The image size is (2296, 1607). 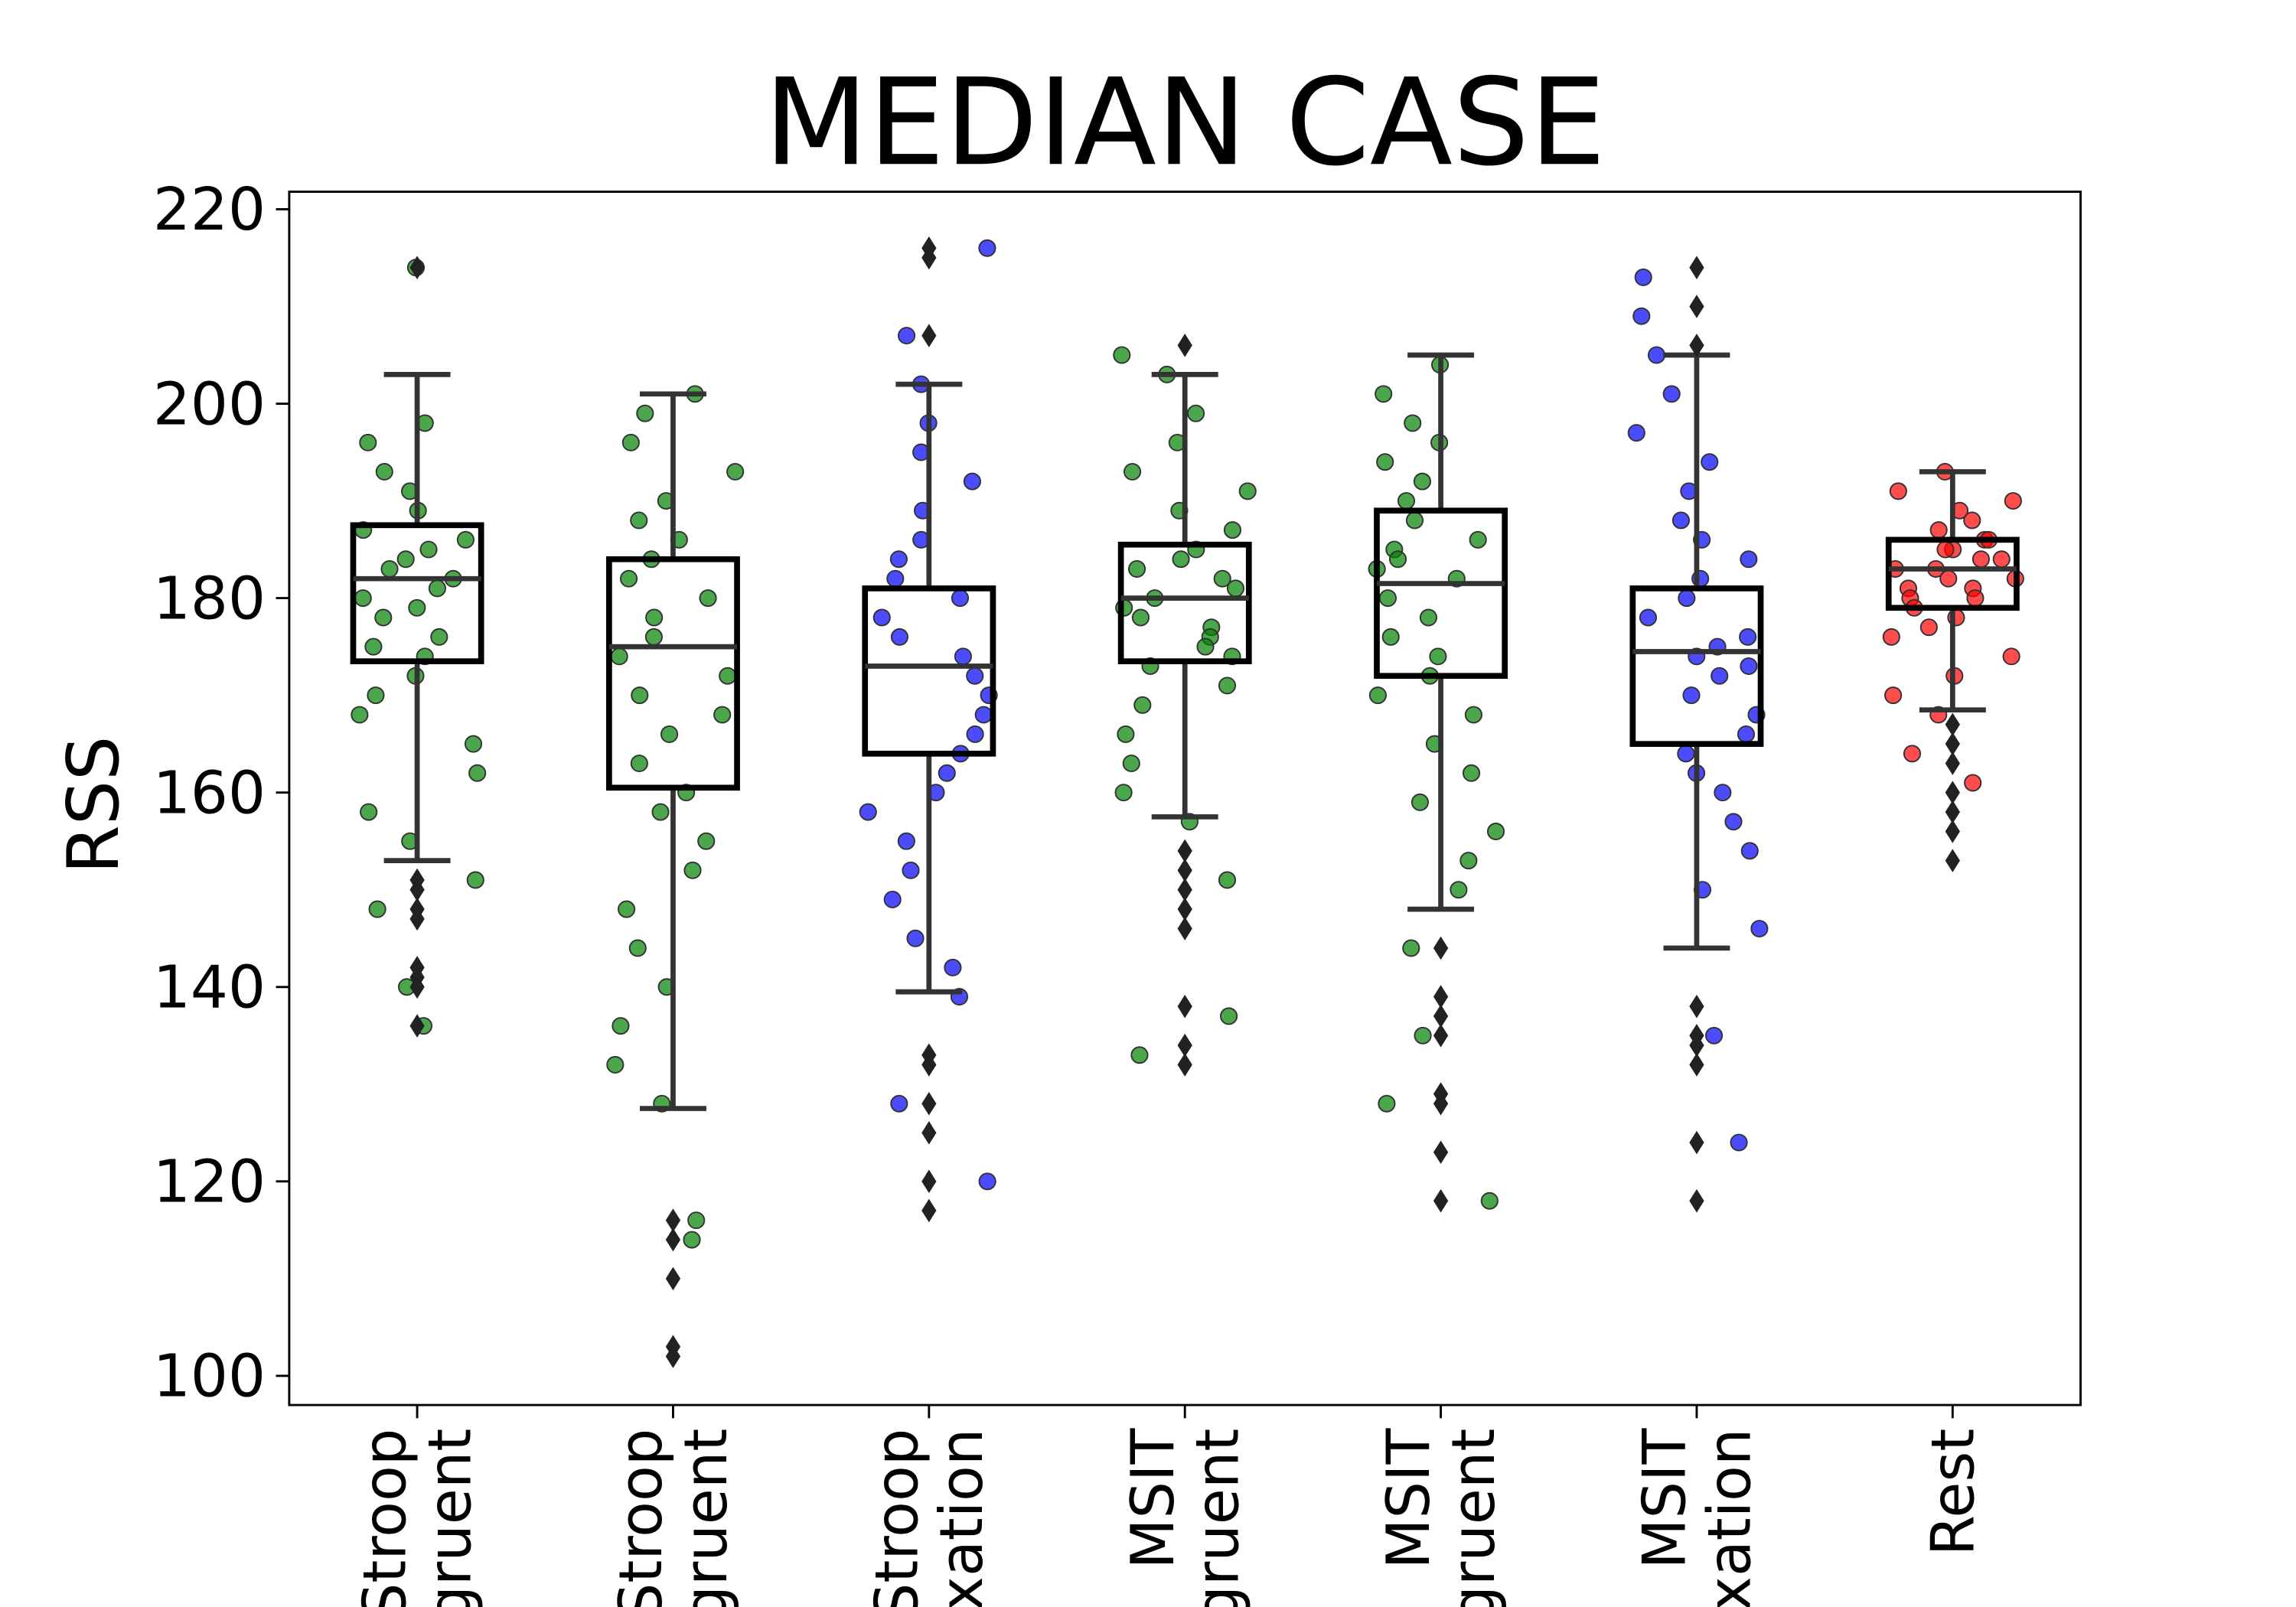 What do you see at coordinates (93, 805) in the screenshot?
I see `y-axis-label: RSS` at bounding box center [93, 805].